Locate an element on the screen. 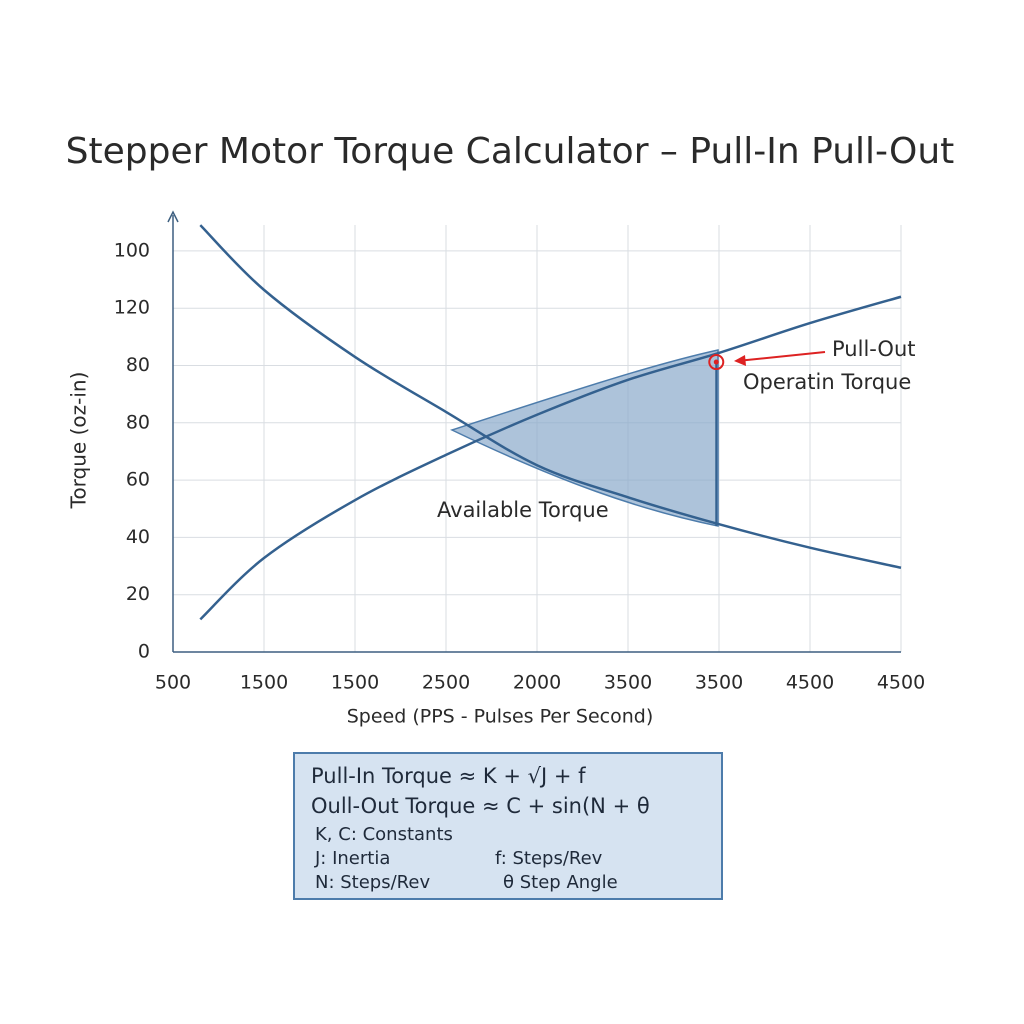 The width and height of the screenshot is (1024, 1024). legend-text: θ Step Angle is located at coordinates (560, 882).